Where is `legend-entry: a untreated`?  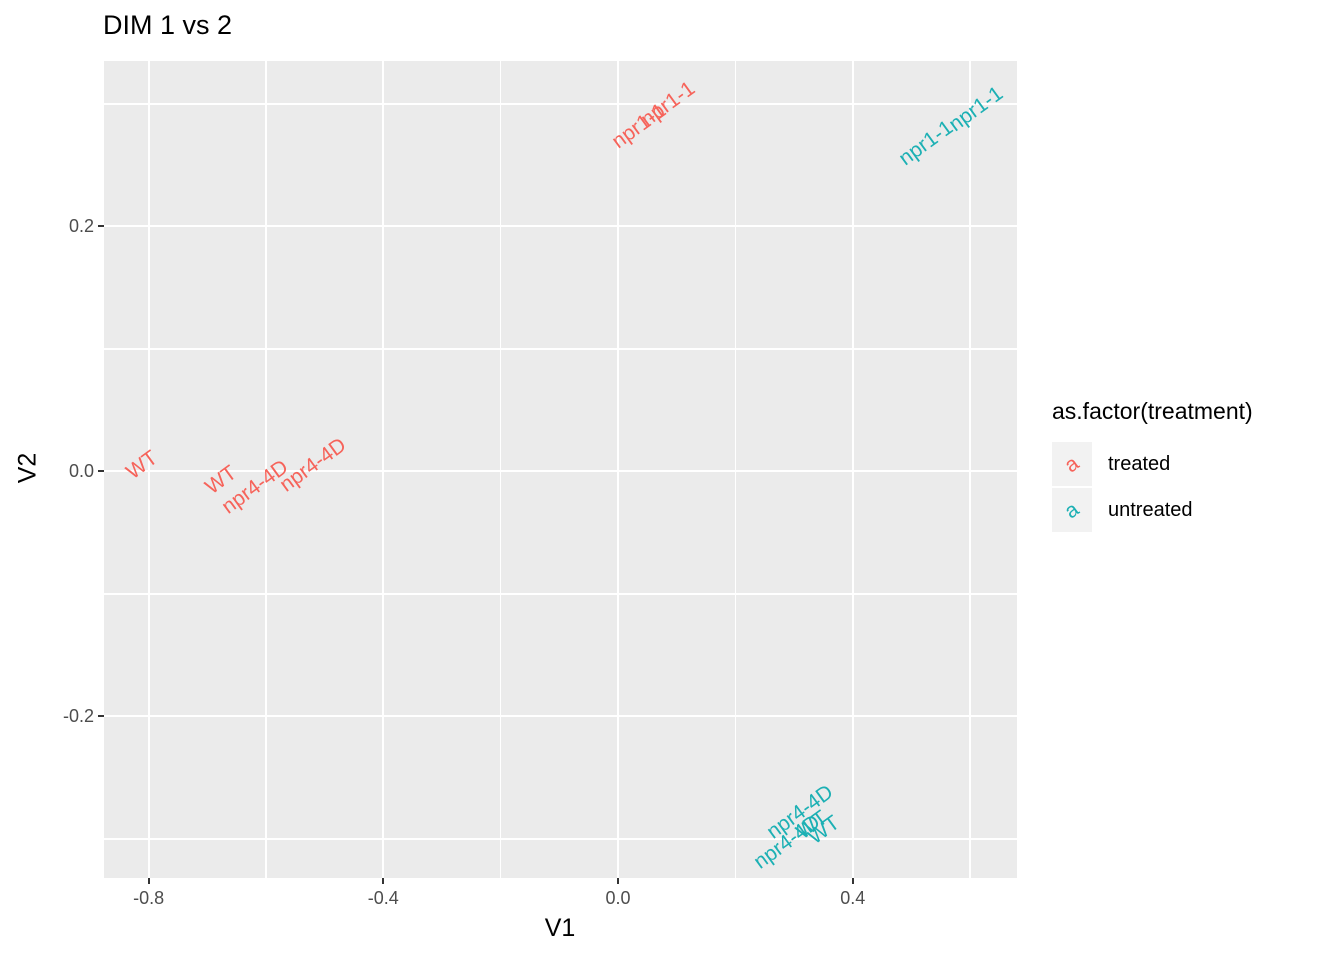
legend-entry: a untreated is located at coordinates (1152, 510).